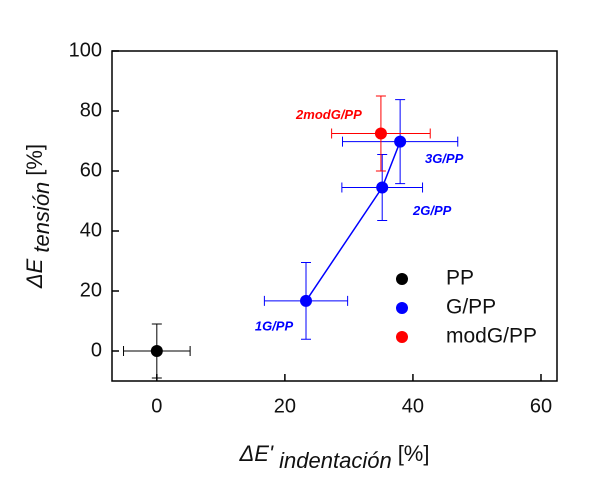 The height and width of the screenshot is (485, 600). Describe the element at coordinates (328, 114) in the screenshot. I see `point-label: 2modG/PP` at that location.